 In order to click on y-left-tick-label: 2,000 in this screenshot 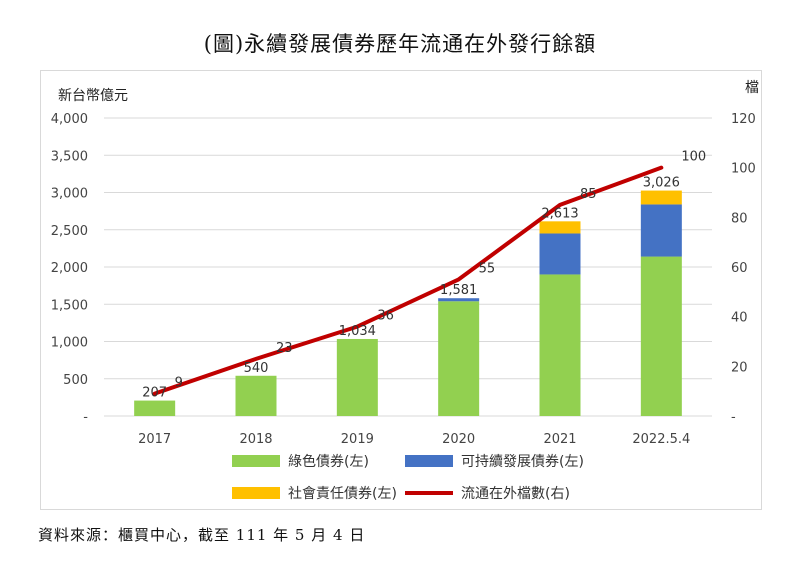, I will do `click(69, 268)`.